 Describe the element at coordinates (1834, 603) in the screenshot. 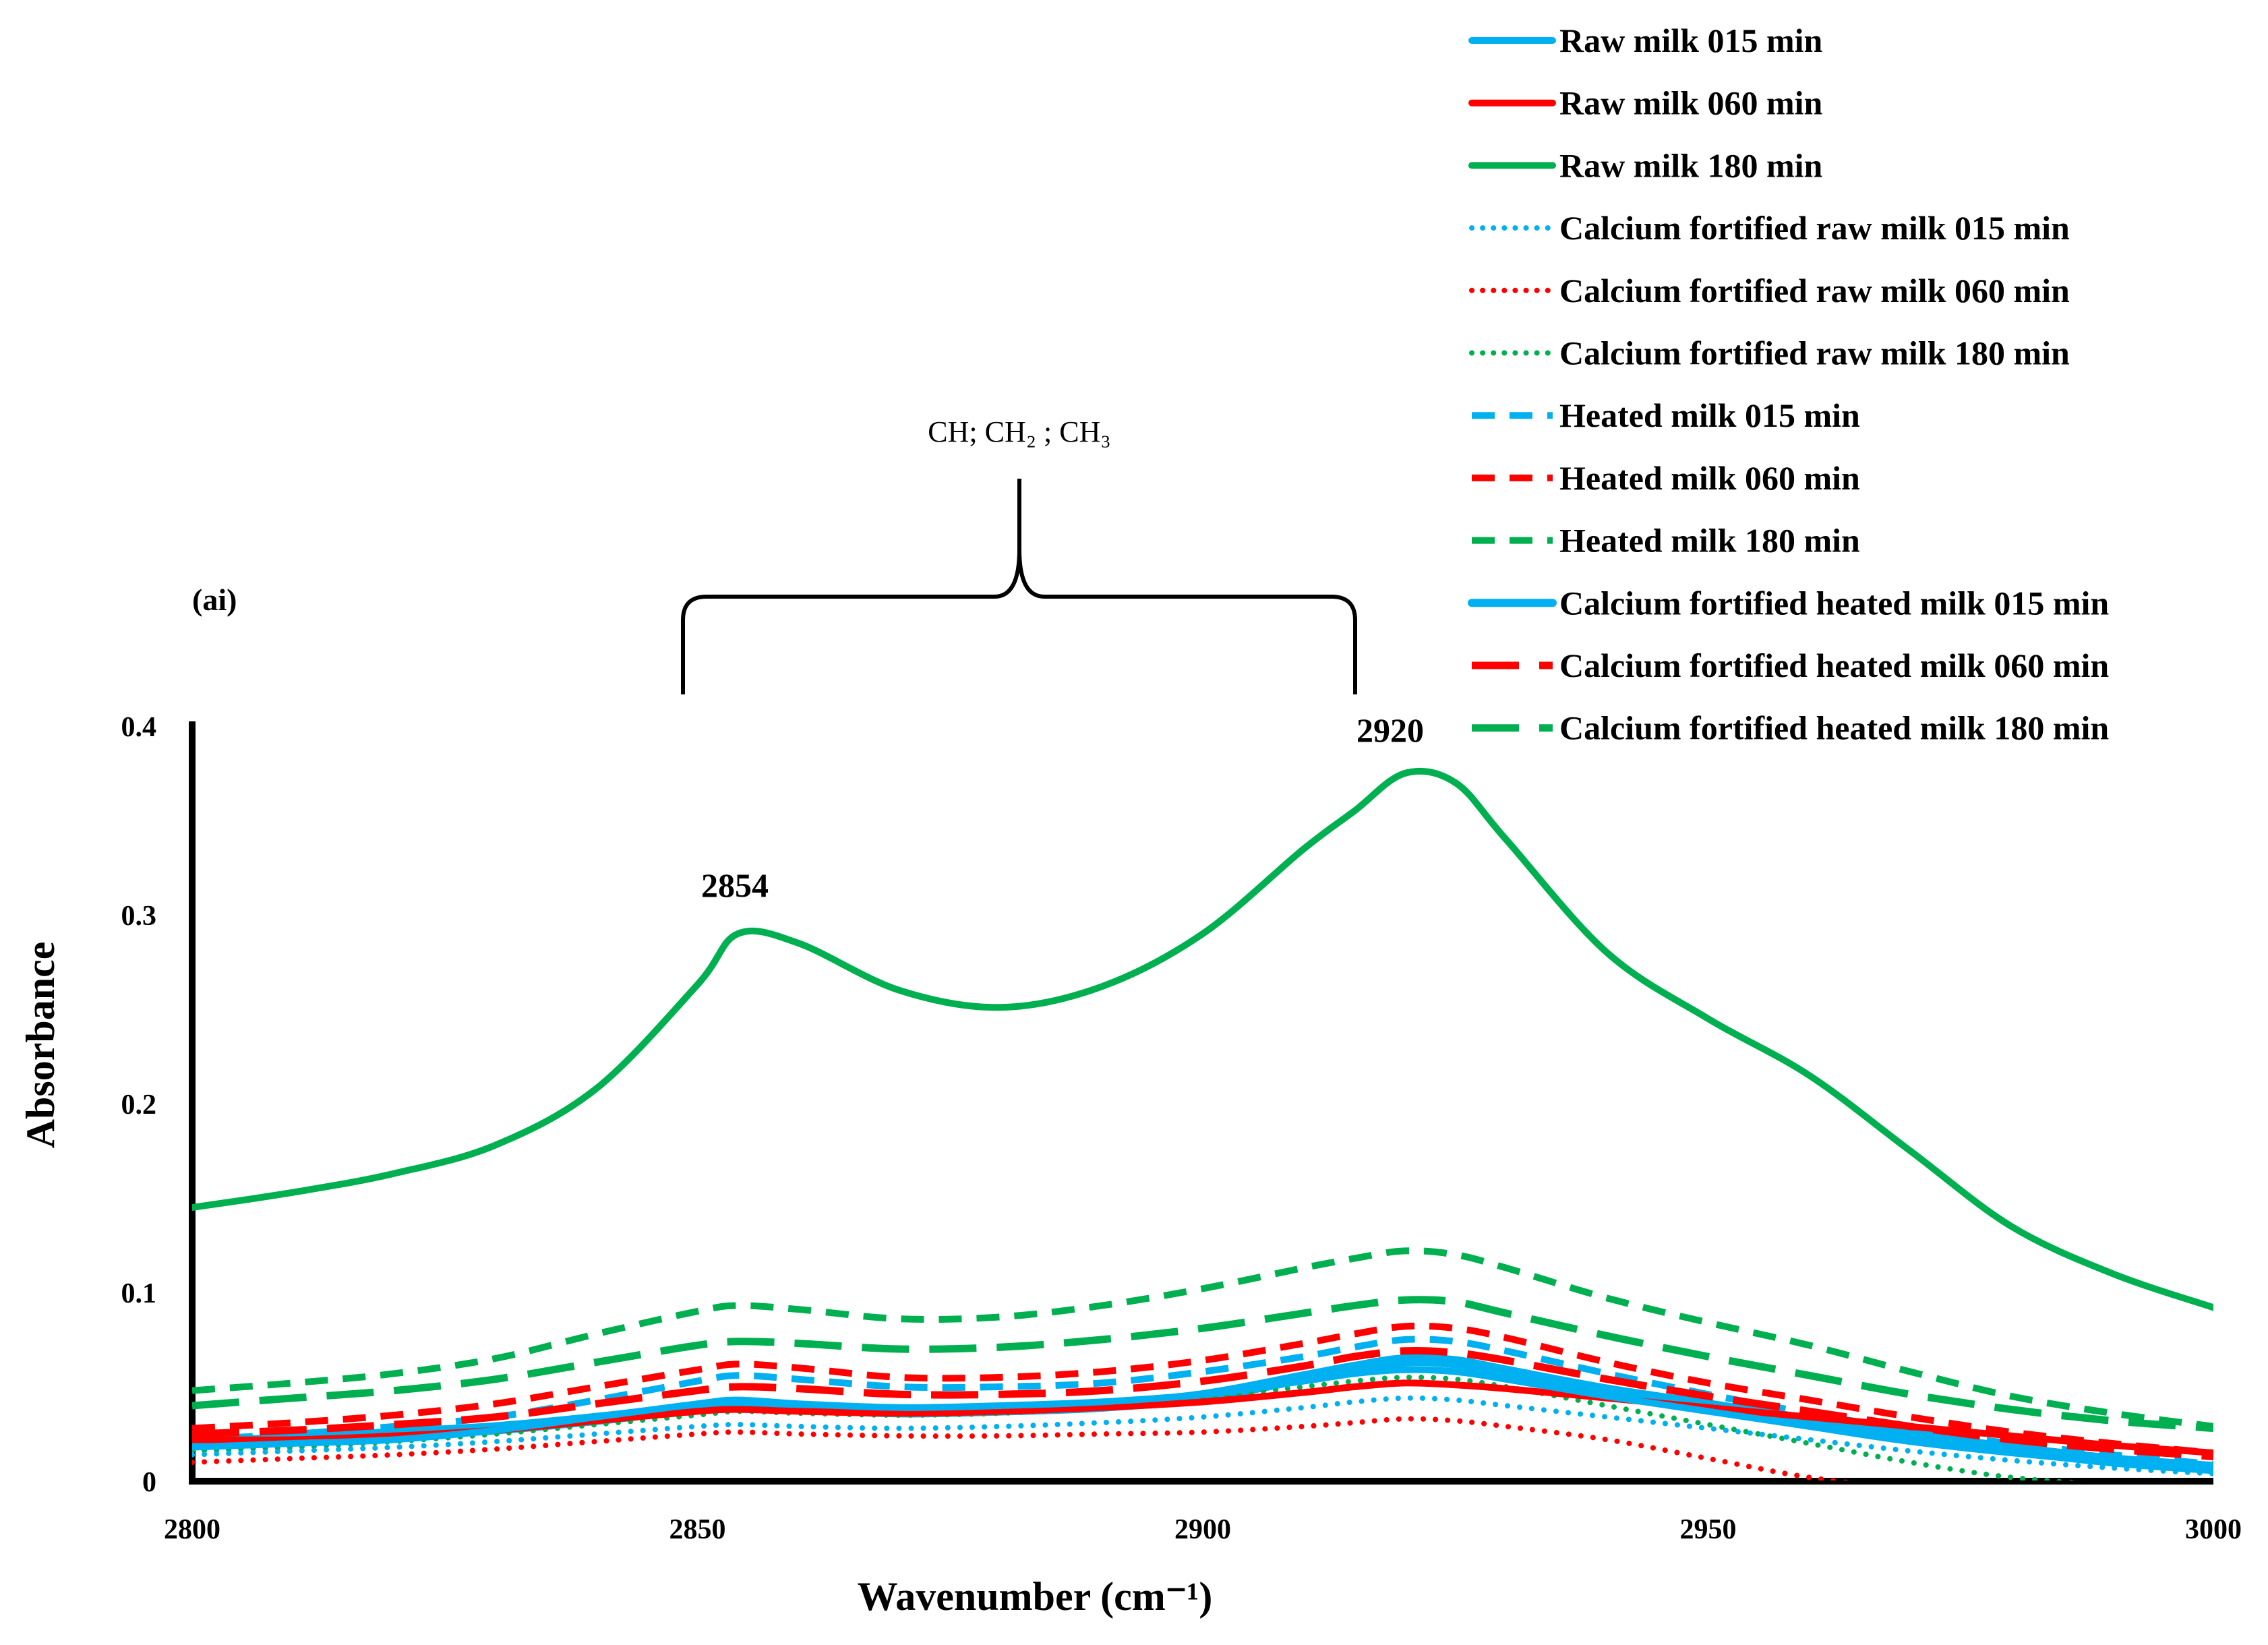

I see `legend-label-9: Calcium fortified heated milk 015 min` at that location.